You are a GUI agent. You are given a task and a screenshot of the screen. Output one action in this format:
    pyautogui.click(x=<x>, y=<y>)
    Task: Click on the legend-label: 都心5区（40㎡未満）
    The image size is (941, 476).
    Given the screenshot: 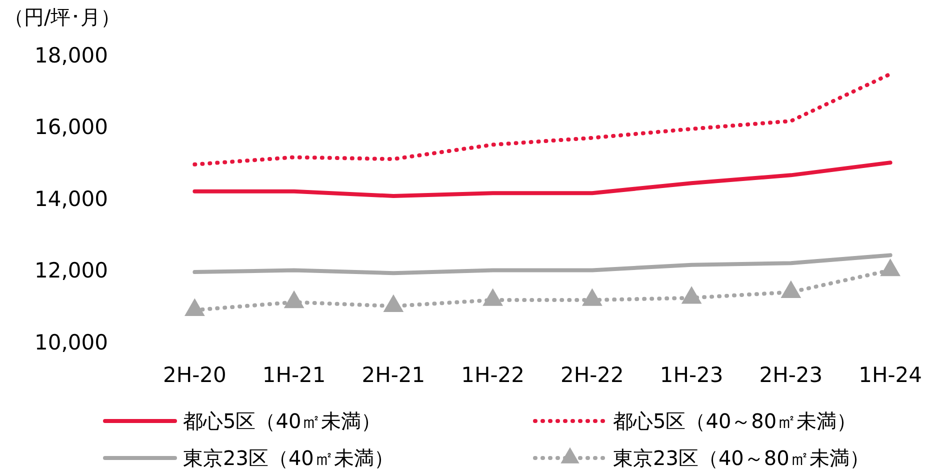 What is the action you would take?
    pyautogui.click(x=282, y=421)
    